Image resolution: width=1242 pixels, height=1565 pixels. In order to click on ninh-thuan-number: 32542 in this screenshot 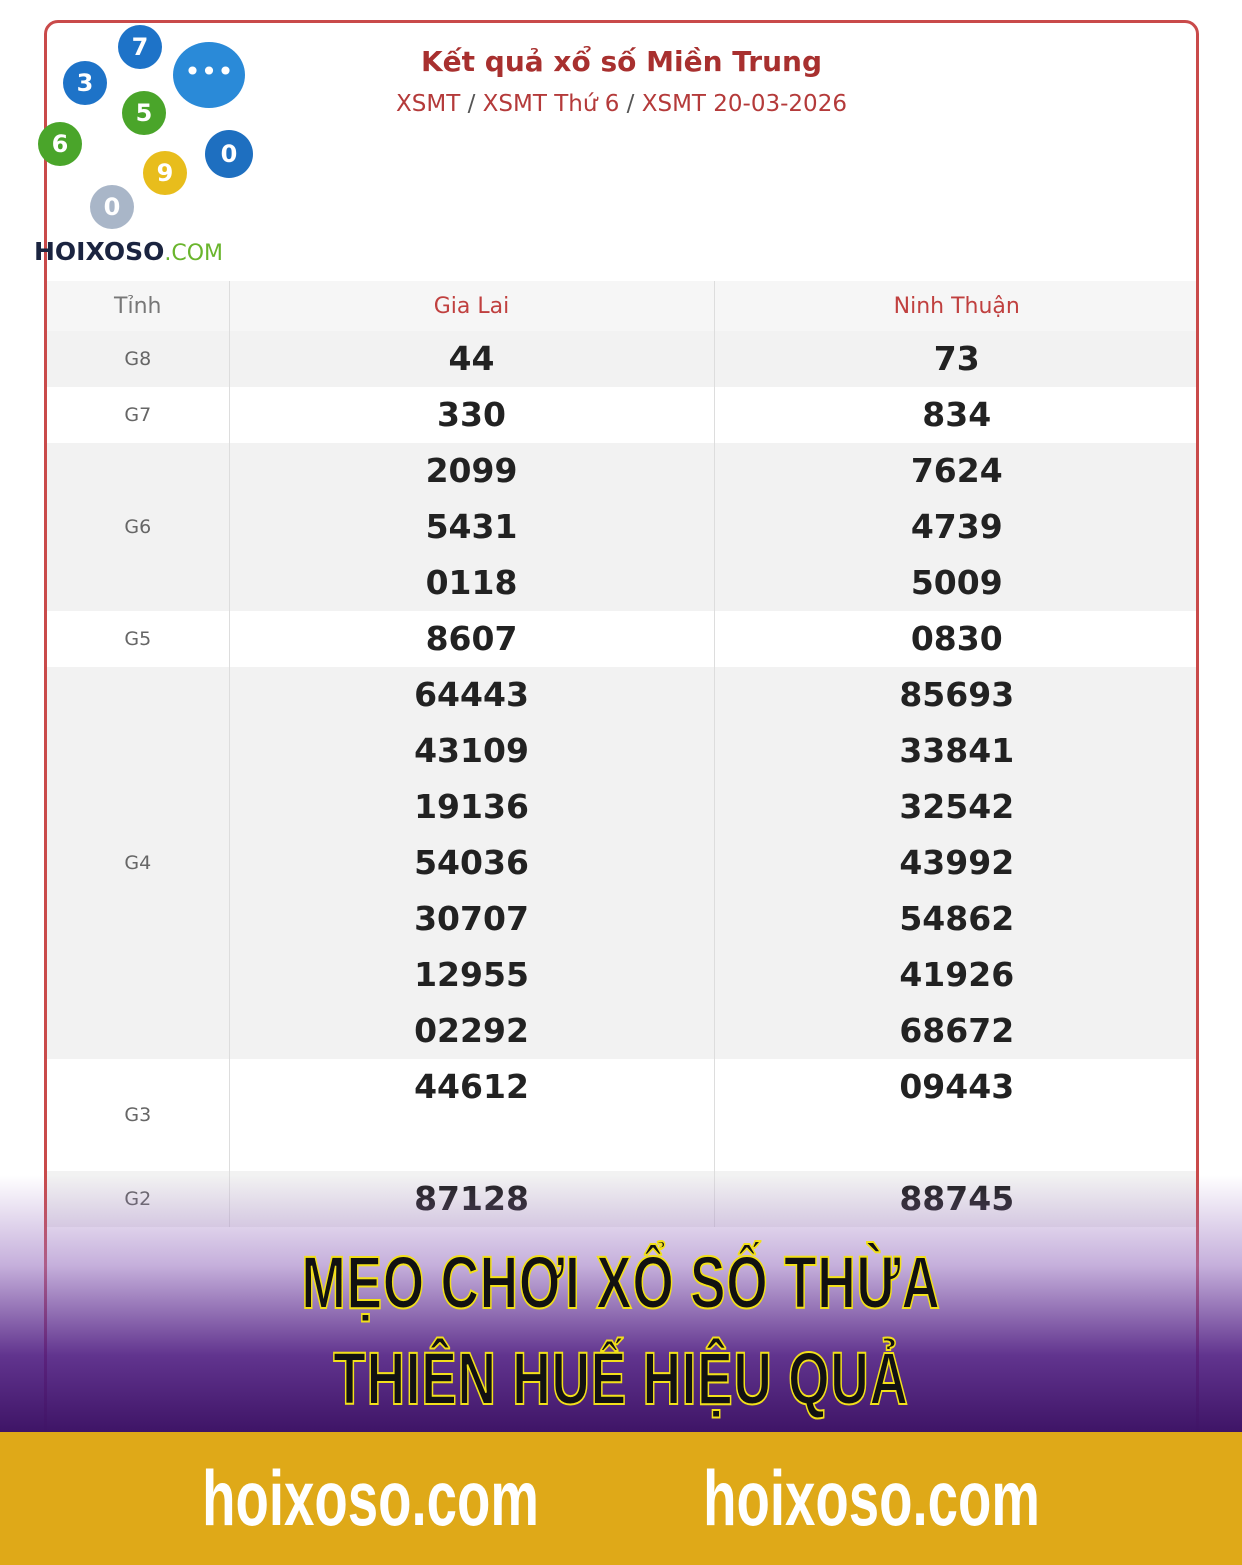, I will do `click(955, 807)`.